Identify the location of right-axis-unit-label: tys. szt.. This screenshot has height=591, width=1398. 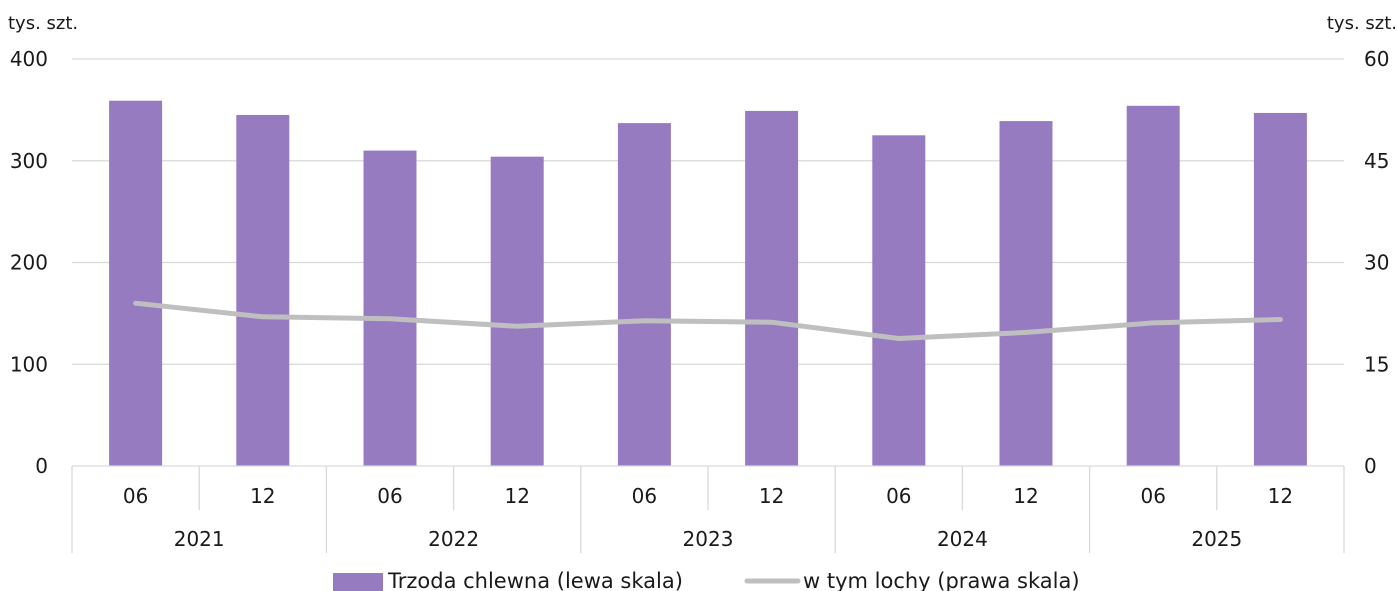
(1362, 23).